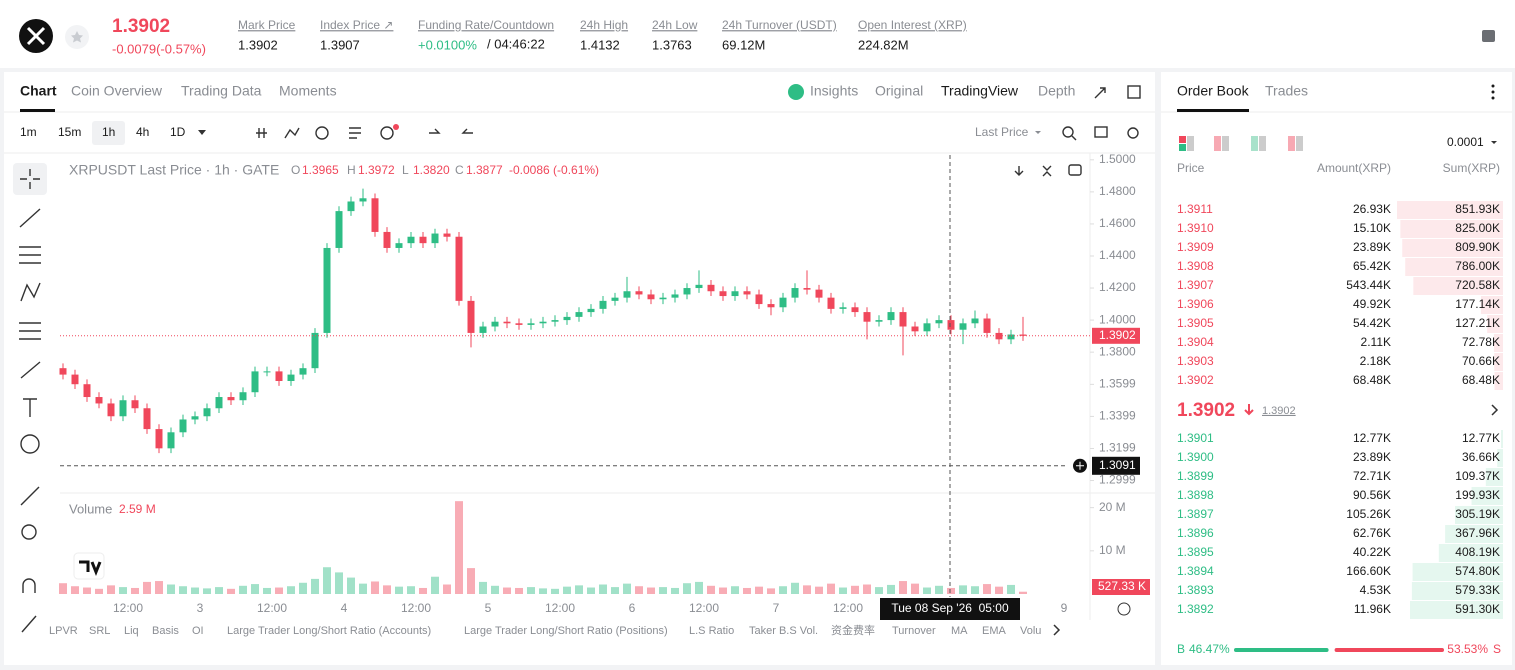 This screenshot has width=1515, height=670. I want to click on tab: Chart, so click(38, 91).